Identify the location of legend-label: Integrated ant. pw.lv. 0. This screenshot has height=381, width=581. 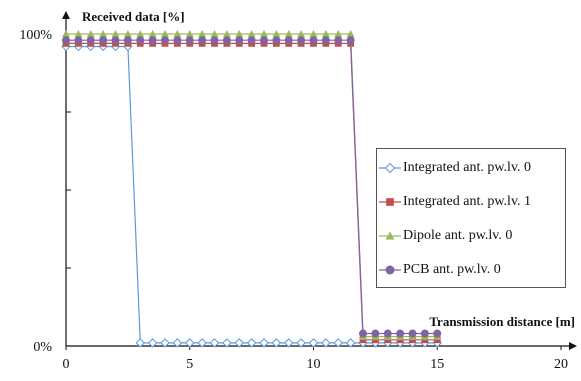
(467, 167).